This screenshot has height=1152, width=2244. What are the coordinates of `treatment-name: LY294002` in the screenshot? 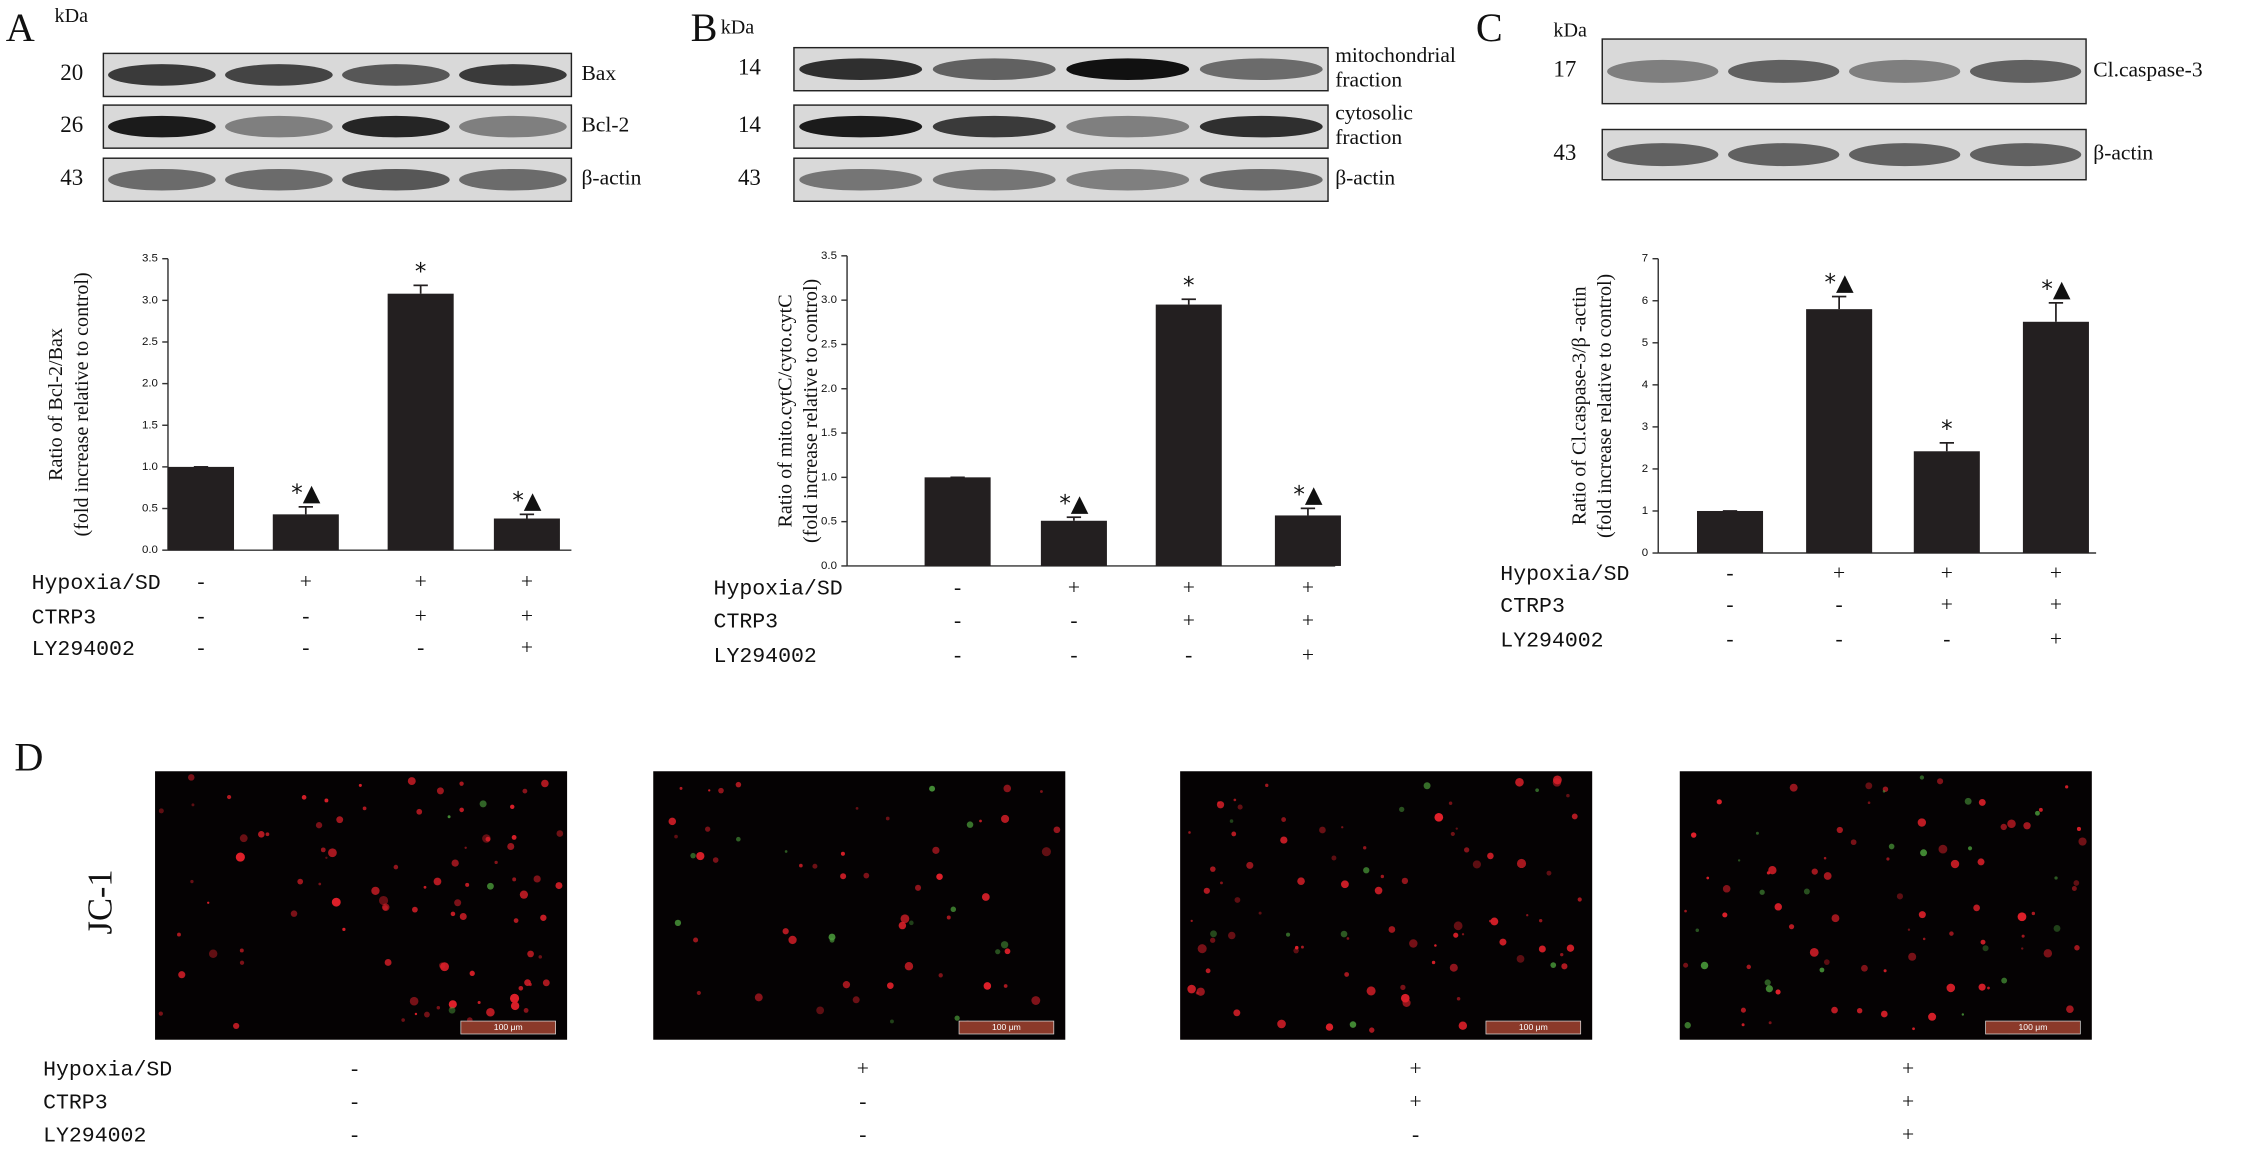 It's located at (94, 1137).